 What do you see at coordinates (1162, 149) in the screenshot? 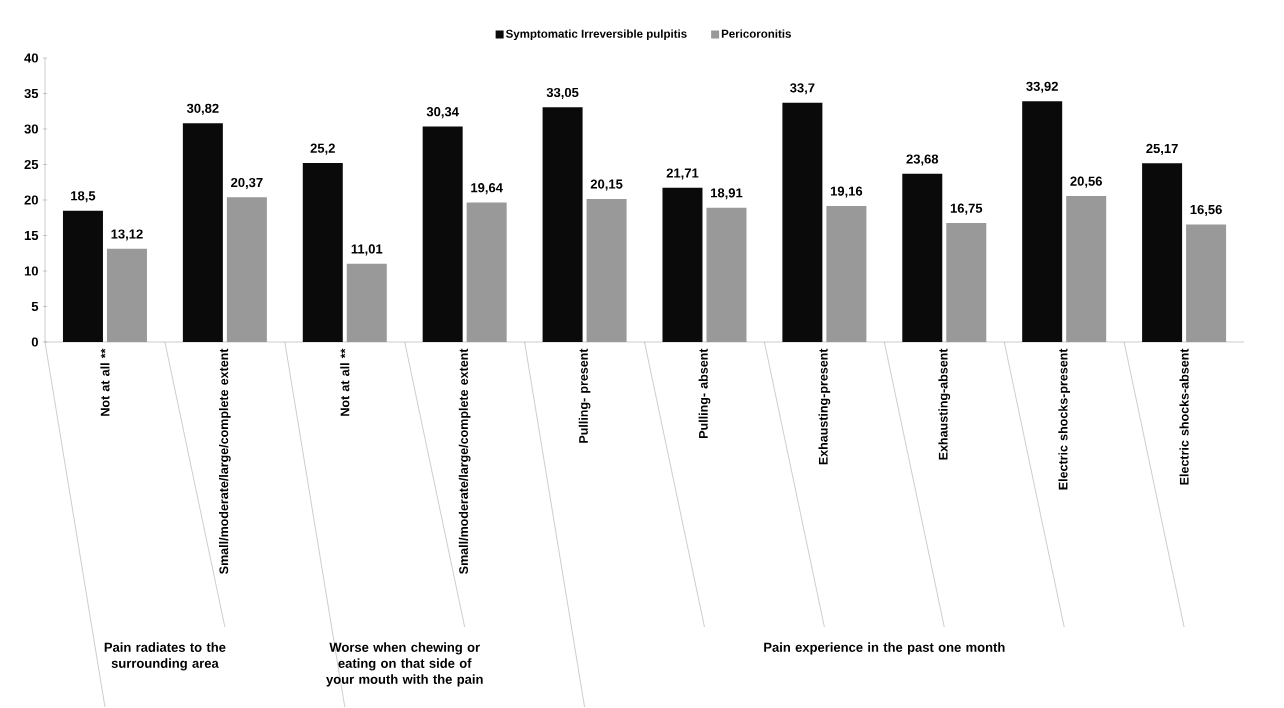
I see `data-label: 25,17` at bounding box center [1162, 149].